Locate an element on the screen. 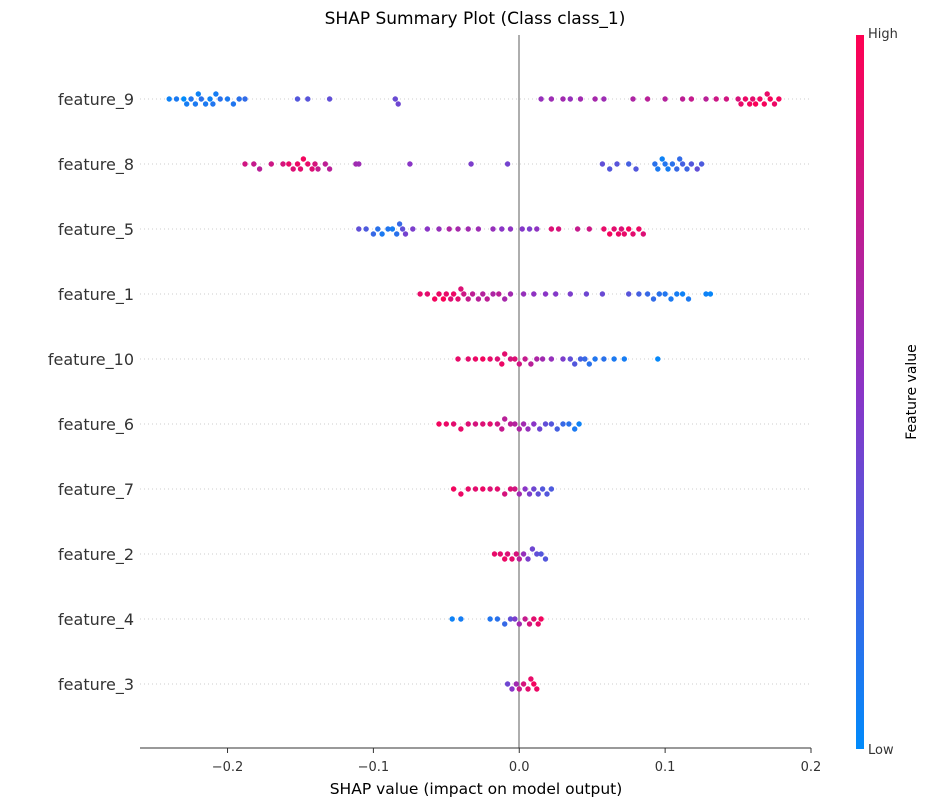  x-tick-label: 0.0 is located at coordinates (519, 767).